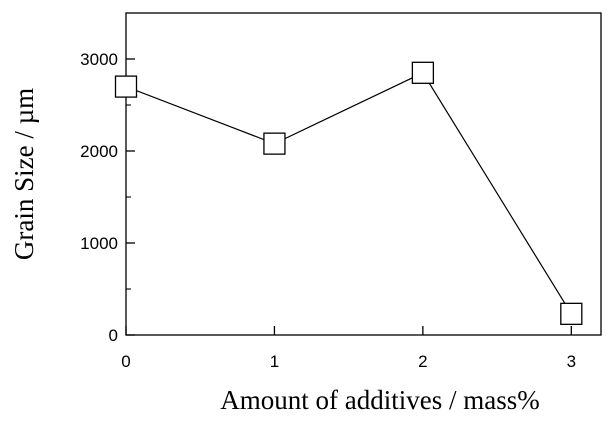 The height and width of the screenshot is (434, 616). I want to click on y-tick-label: 2000, so click(99, 151).